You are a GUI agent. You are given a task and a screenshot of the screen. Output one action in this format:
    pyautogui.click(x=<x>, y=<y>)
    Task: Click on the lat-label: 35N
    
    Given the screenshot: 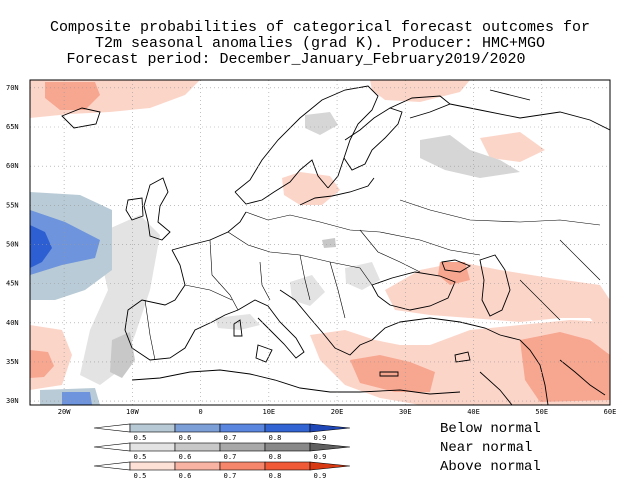 What is the action you would take?
    pyautogui.click(x=12, y=362)
    